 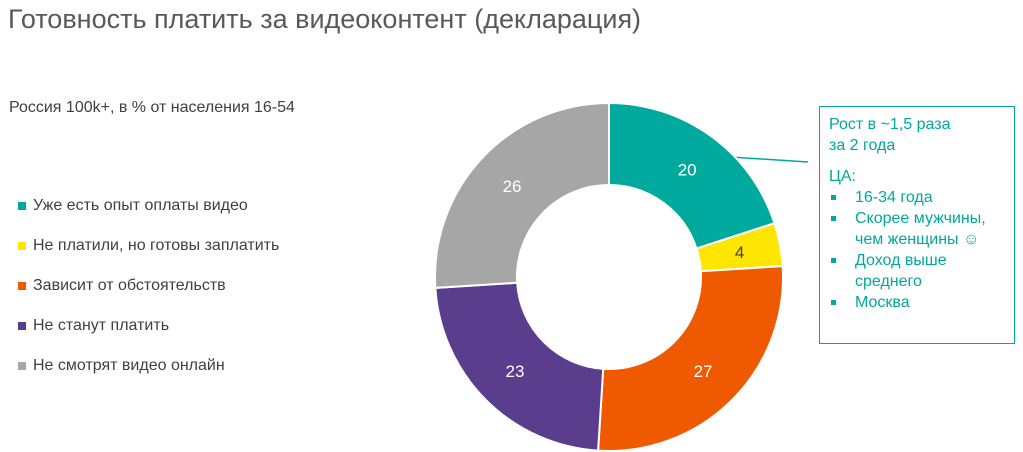 What do you see at coordinates (842, 176) in the screenshot?
I see `callout-ta-label: ЦА:` at bounding box center [842, 176].